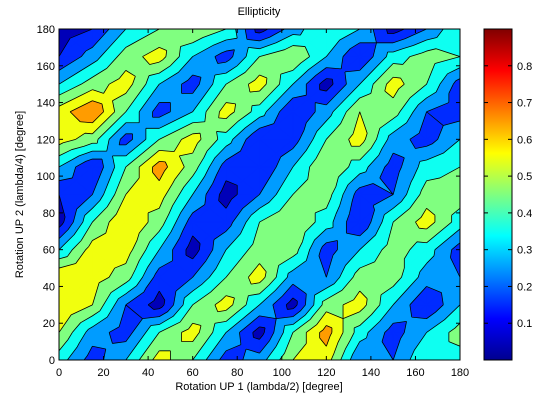  I want to click on x-tick-label: 160, so click(415, 373).